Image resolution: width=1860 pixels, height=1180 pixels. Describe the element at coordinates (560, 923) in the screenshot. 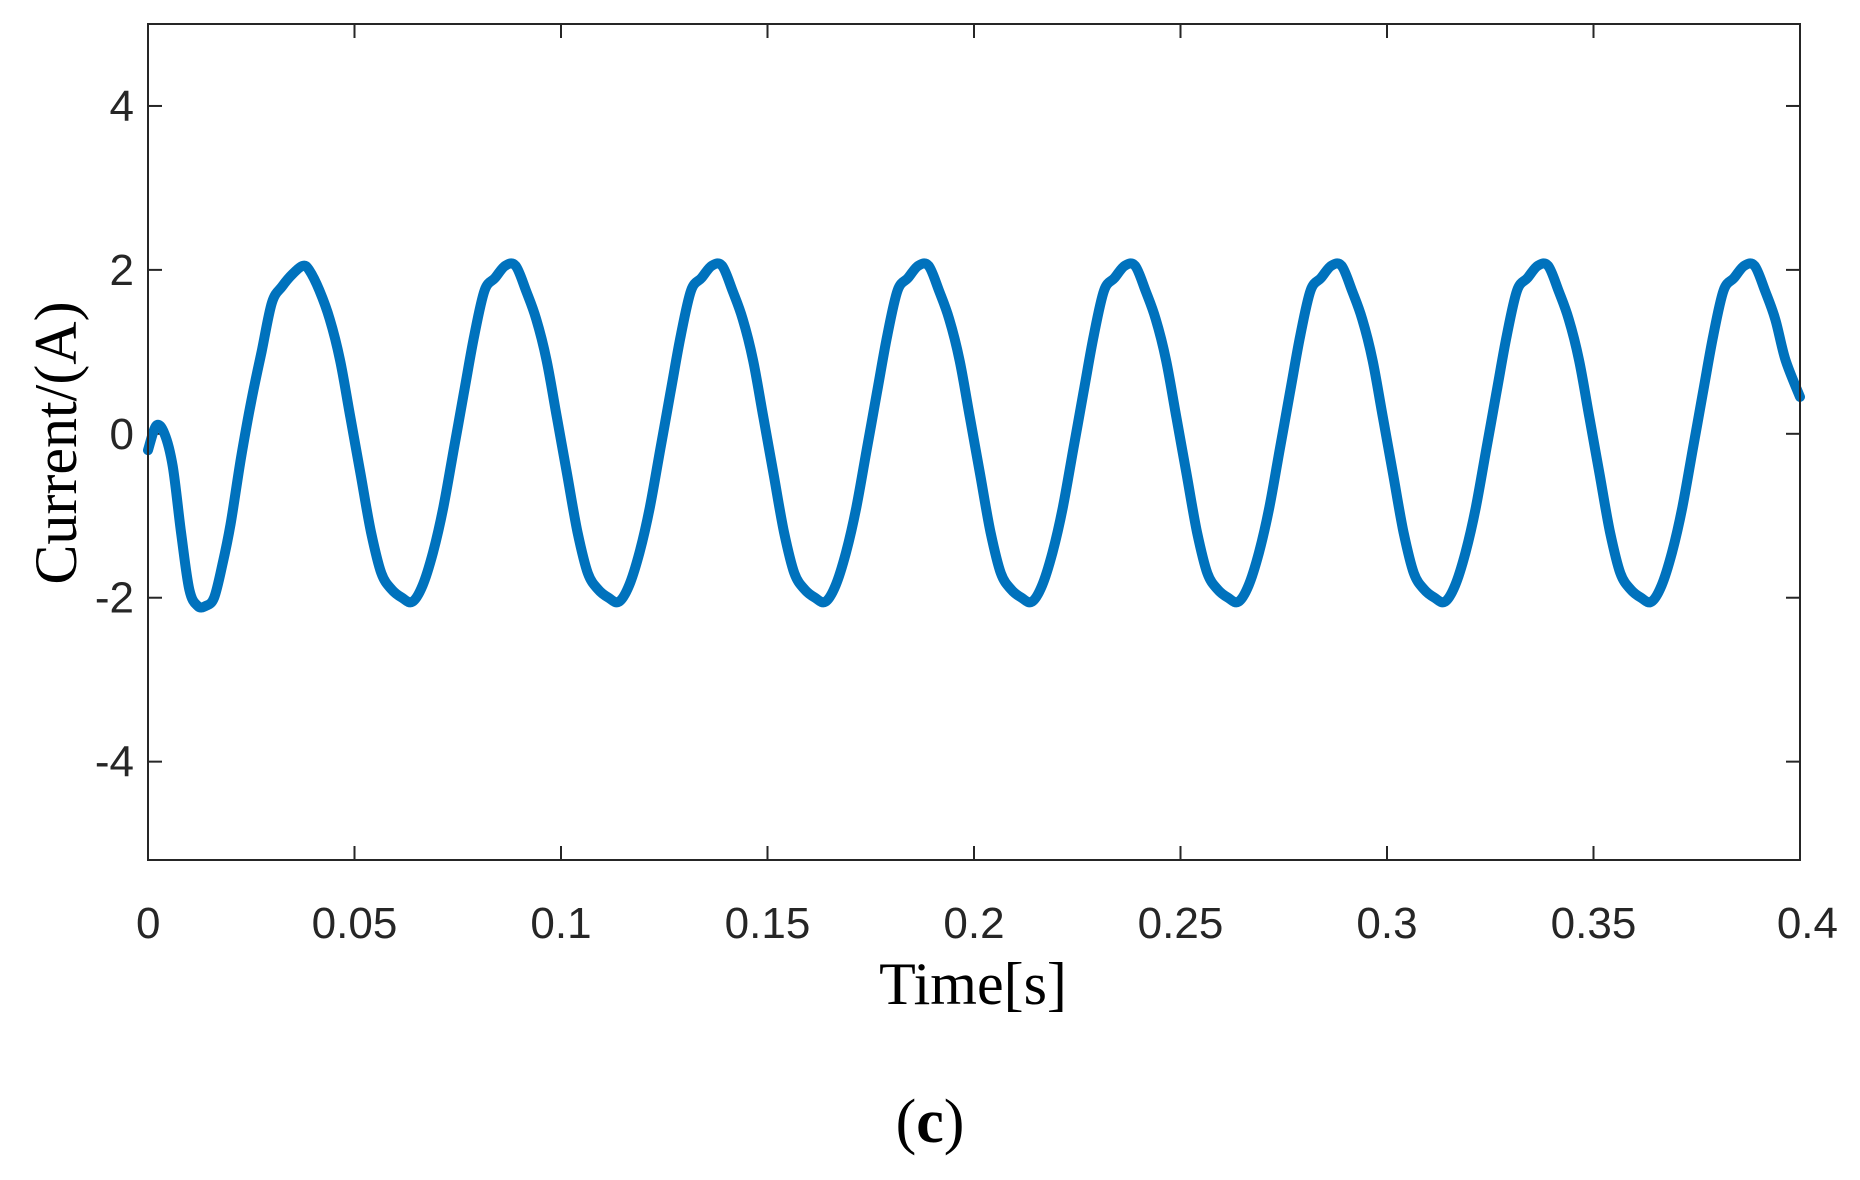

I see `x-tick-label: 0.1` at that location.